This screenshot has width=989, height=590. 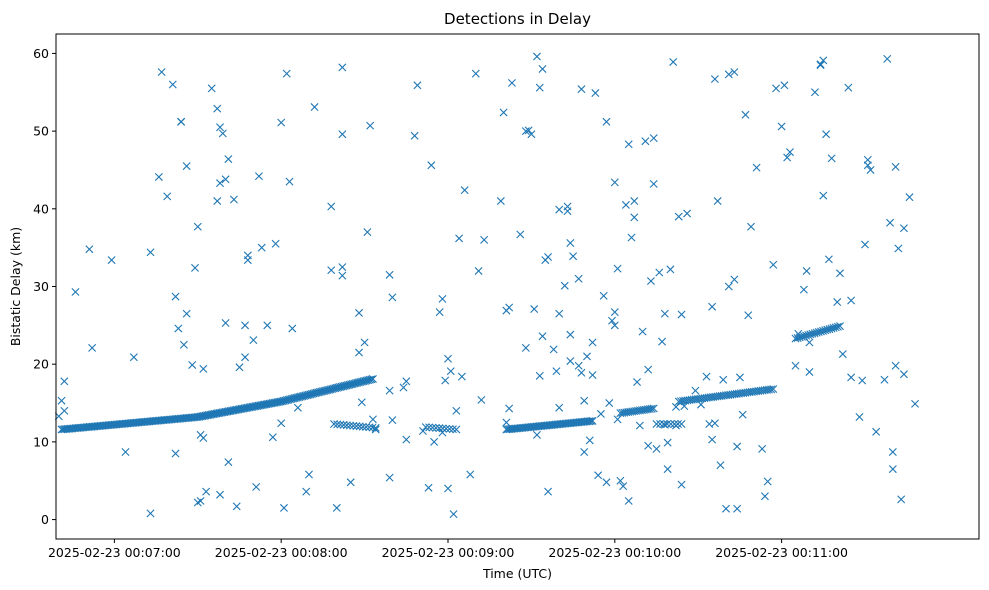 I want to click on y-axis-label: Bistatic Delay (km), so click(x=15, y=286).